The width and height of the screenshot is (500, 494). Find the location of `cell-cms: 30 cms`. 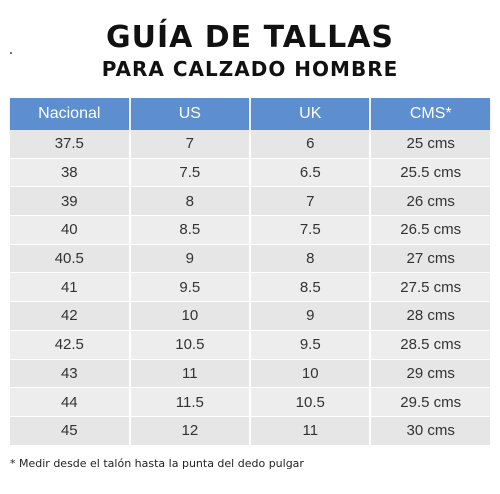

cell-cms: 30 cms is located at coordinates (430, 431).